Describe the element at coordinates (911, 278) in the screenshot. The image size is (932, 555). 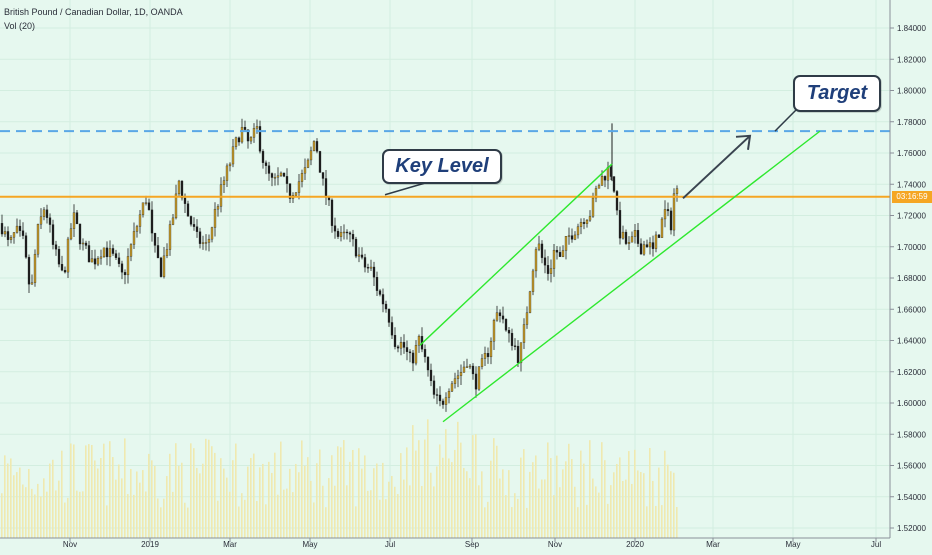
I see `y-tick-label: 1.68000` at that location.